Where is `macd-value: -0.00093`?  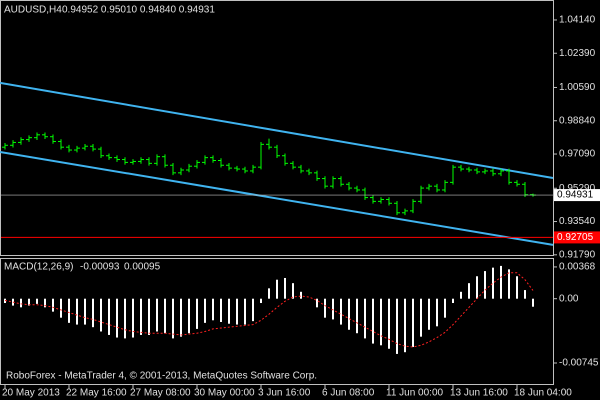
macd-value: -0.00093 is located at coordinates (100, 267).